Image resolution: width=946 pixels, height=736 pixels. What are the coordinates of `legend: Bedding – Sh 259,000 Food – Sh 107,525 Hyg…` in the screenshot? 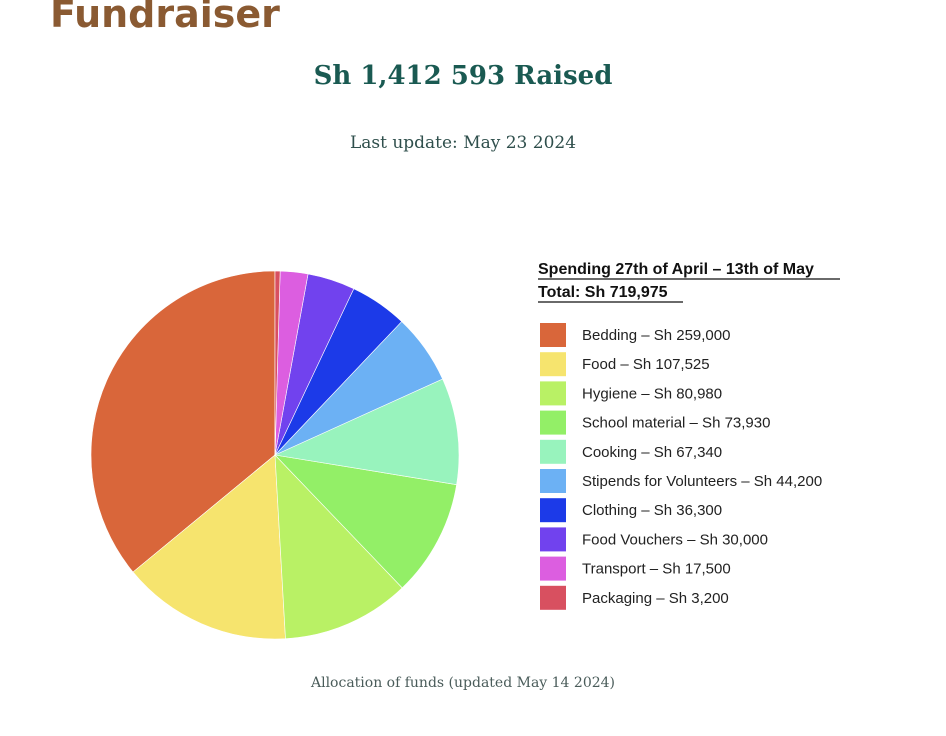 It's located at (681, 466).